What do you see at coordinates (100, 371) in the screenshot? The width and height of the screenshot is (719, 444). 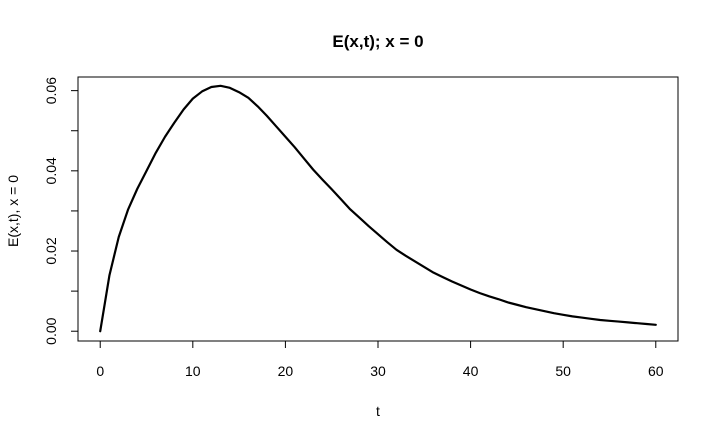 I see `x-tick-label: 0` at bounding box center [100, 371].